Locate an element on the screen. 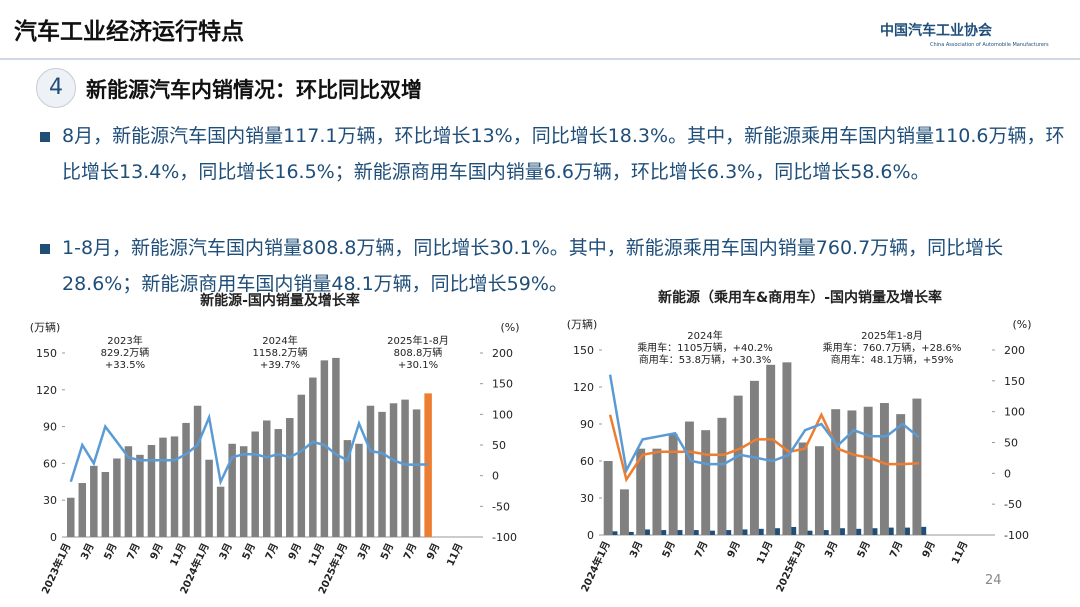 The width and height of the screenshot is (1080, 607). y-tick-label: 120 is located at coordinates (46, 390).